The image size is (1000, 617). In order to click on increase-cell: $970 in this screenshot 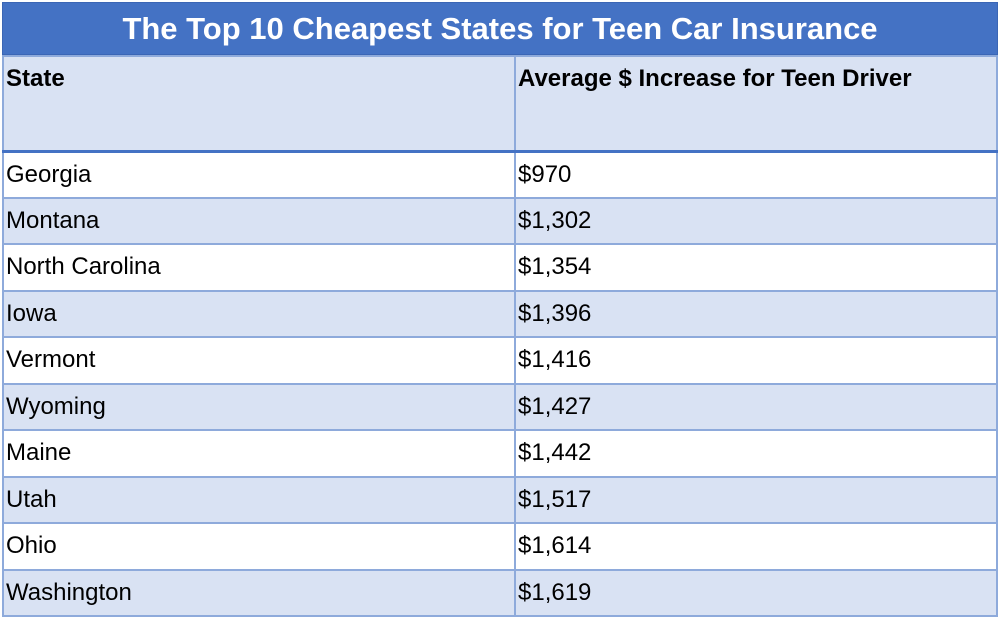, I will do `click(756, 174)`.